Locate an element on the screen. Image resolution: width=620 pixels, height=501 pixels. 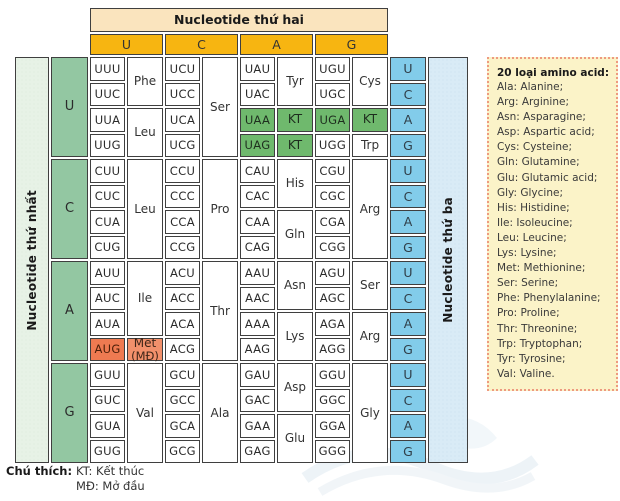
codon-cell: CAC is located at coordinates (257, 196).